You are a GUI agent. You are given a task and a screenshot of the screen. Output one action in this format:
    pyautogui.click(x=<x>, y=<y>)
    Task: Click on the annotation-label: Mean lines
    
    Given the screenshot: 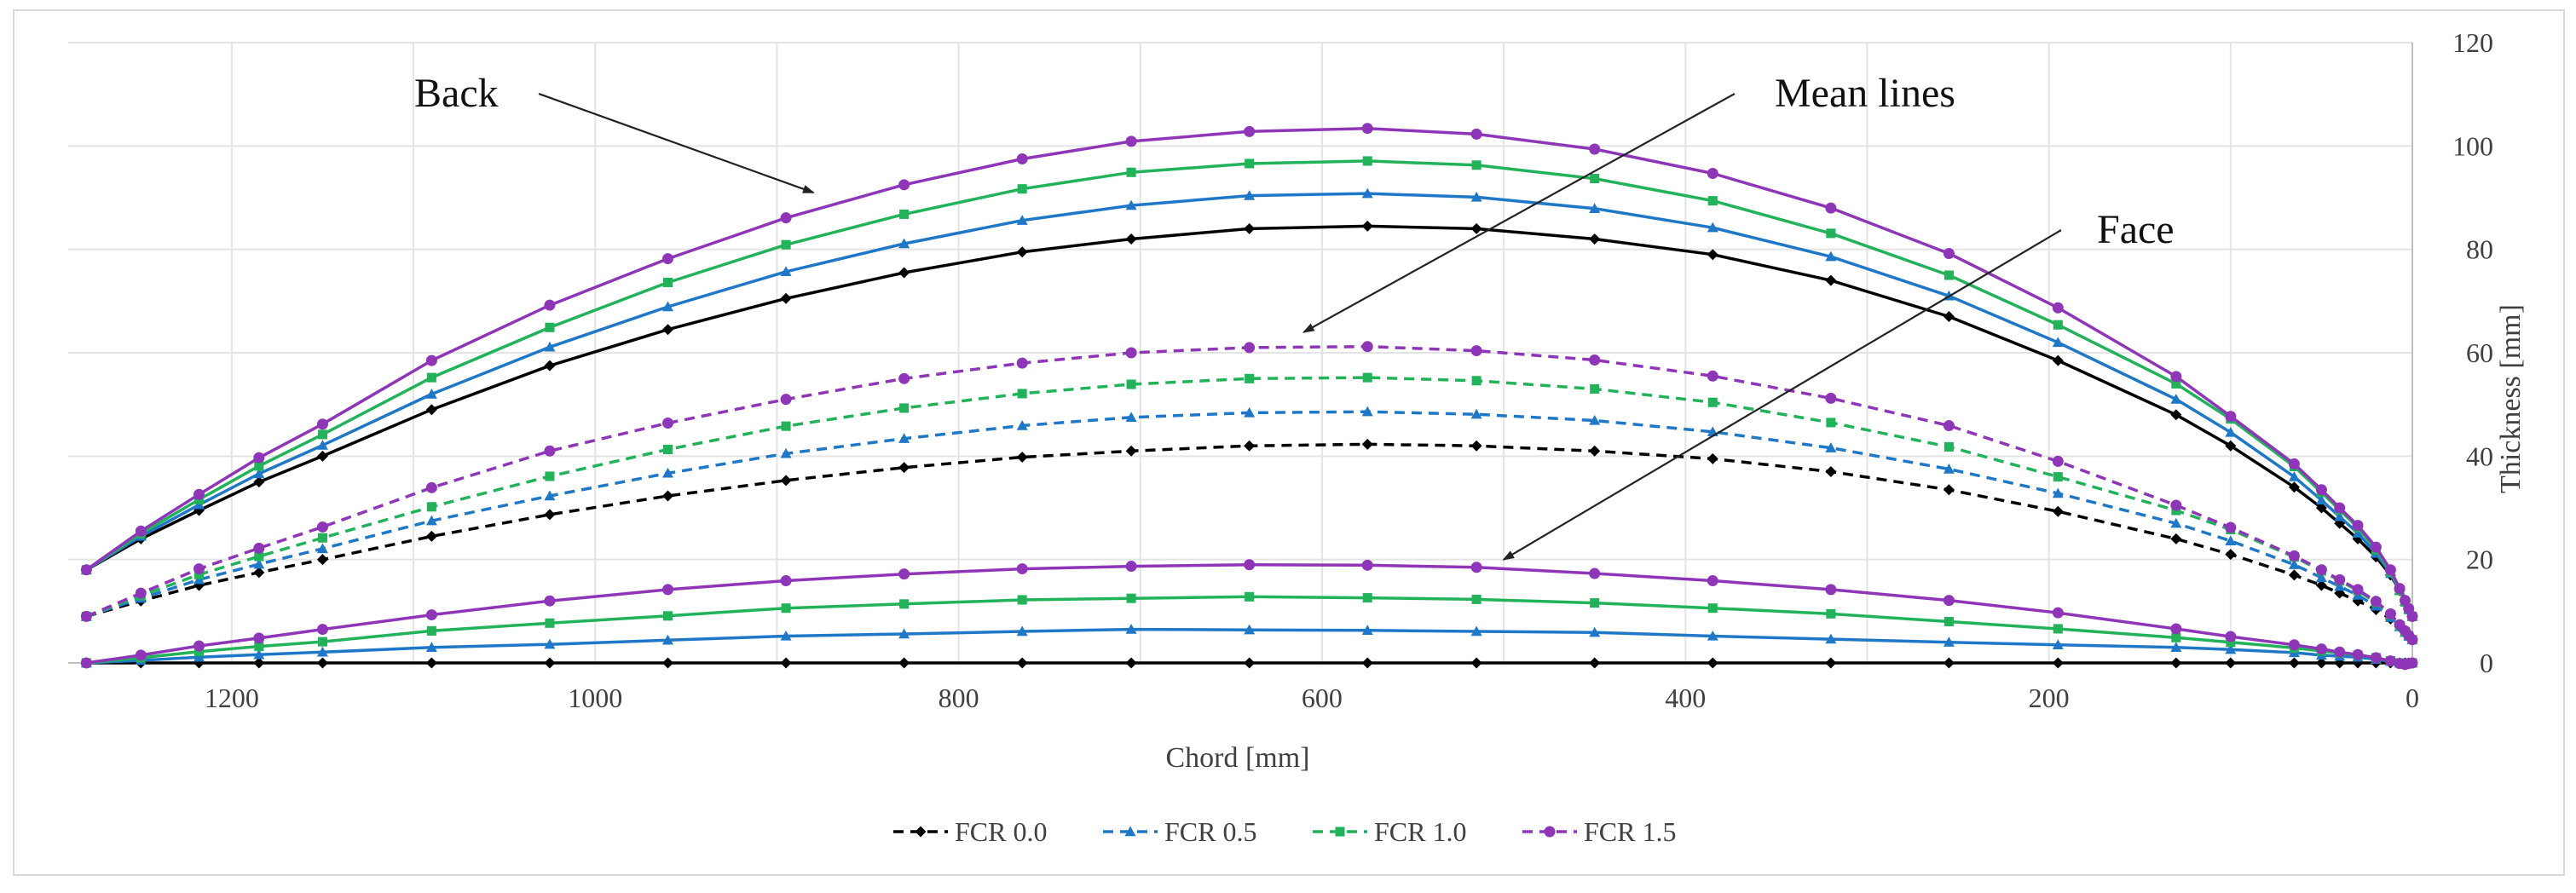 What is the action you would take?
    pyautogui.click(x=1865, y=93)
    